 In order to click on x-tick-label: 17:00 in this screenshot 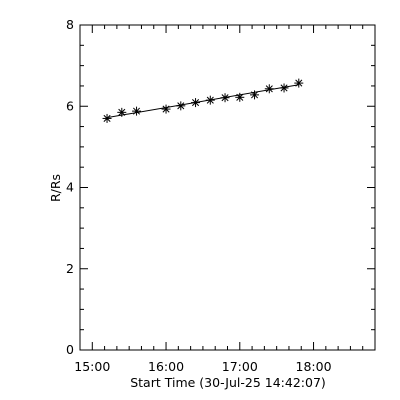, I will do `click(240, 366)`.